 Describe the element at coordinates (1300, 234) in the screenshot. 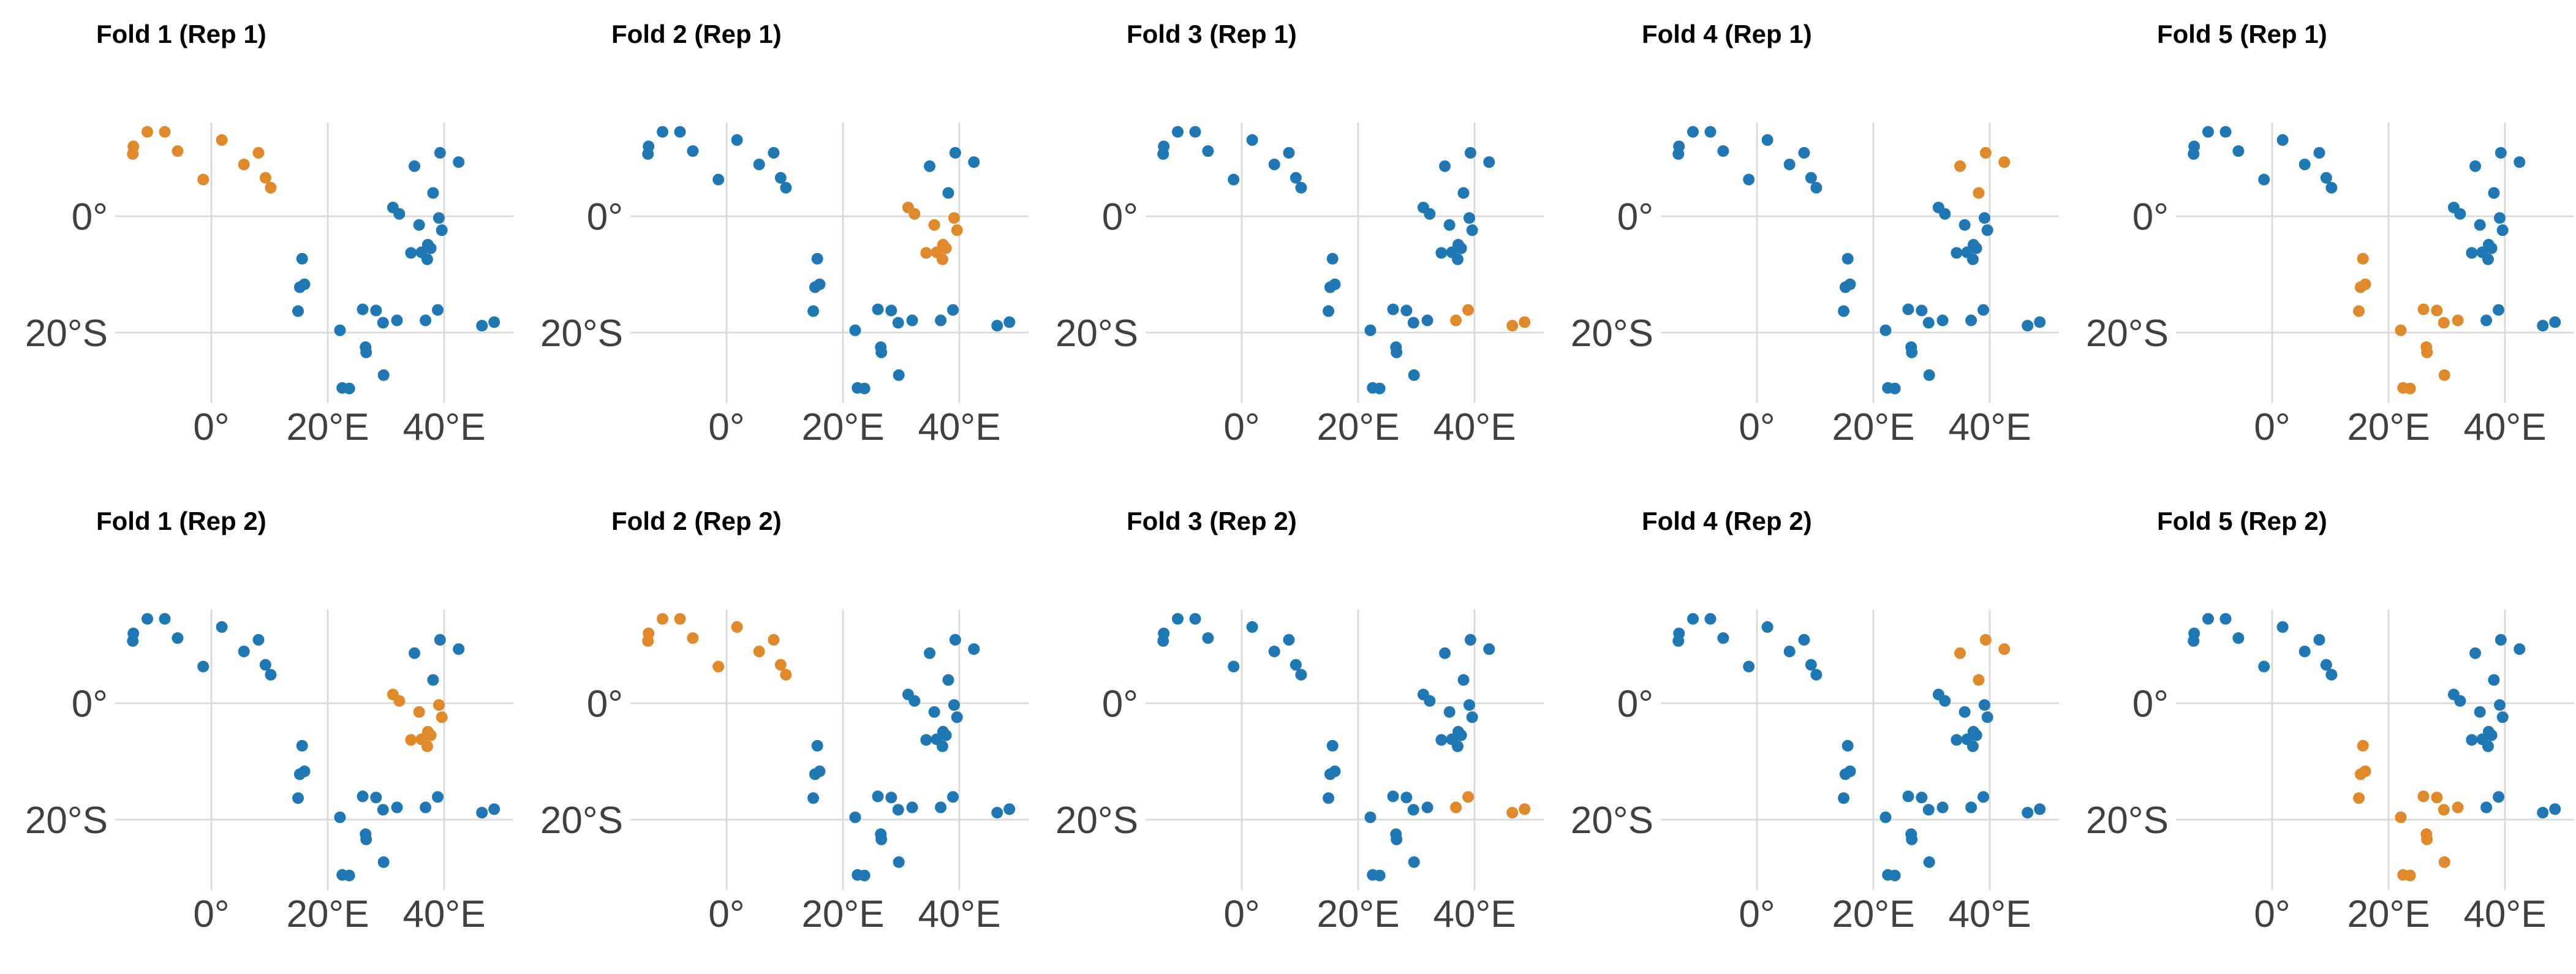

I see `scatter-plot: Fold 3 (Rep 1) 0° 20°E 40°E 0° 20°S` at that location.